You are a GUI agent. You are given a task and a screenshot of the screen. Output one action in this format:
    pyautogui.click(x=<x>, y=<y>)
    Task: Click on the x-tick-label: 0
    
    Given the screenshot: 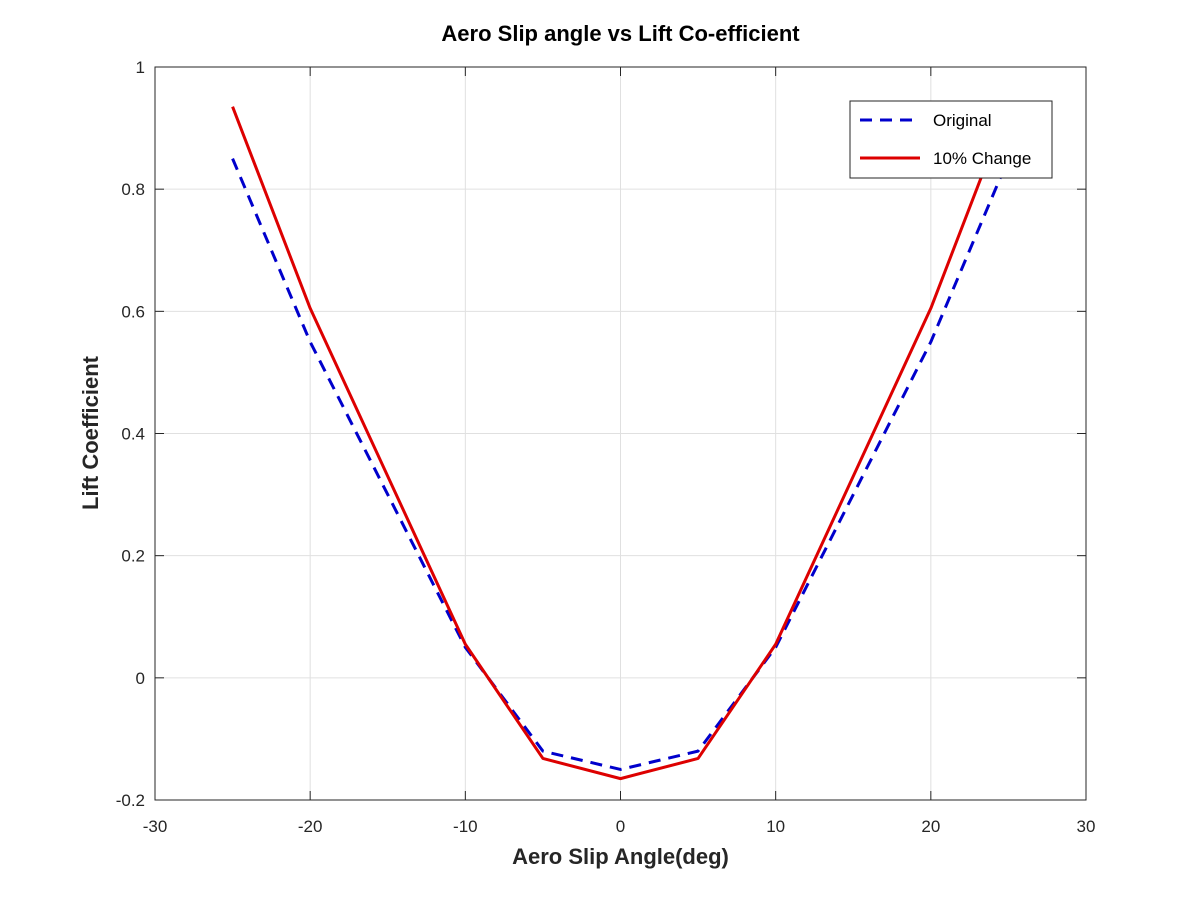 What is the action you would take?
    pyautogui.click(x=620, y=826)
    